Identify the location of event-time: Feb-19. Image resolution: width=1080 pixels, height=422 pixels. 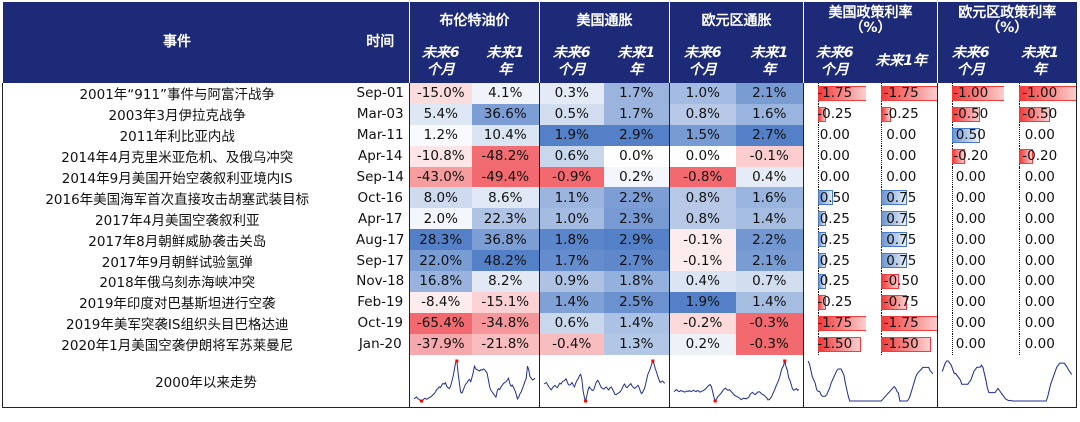
(380, 302).